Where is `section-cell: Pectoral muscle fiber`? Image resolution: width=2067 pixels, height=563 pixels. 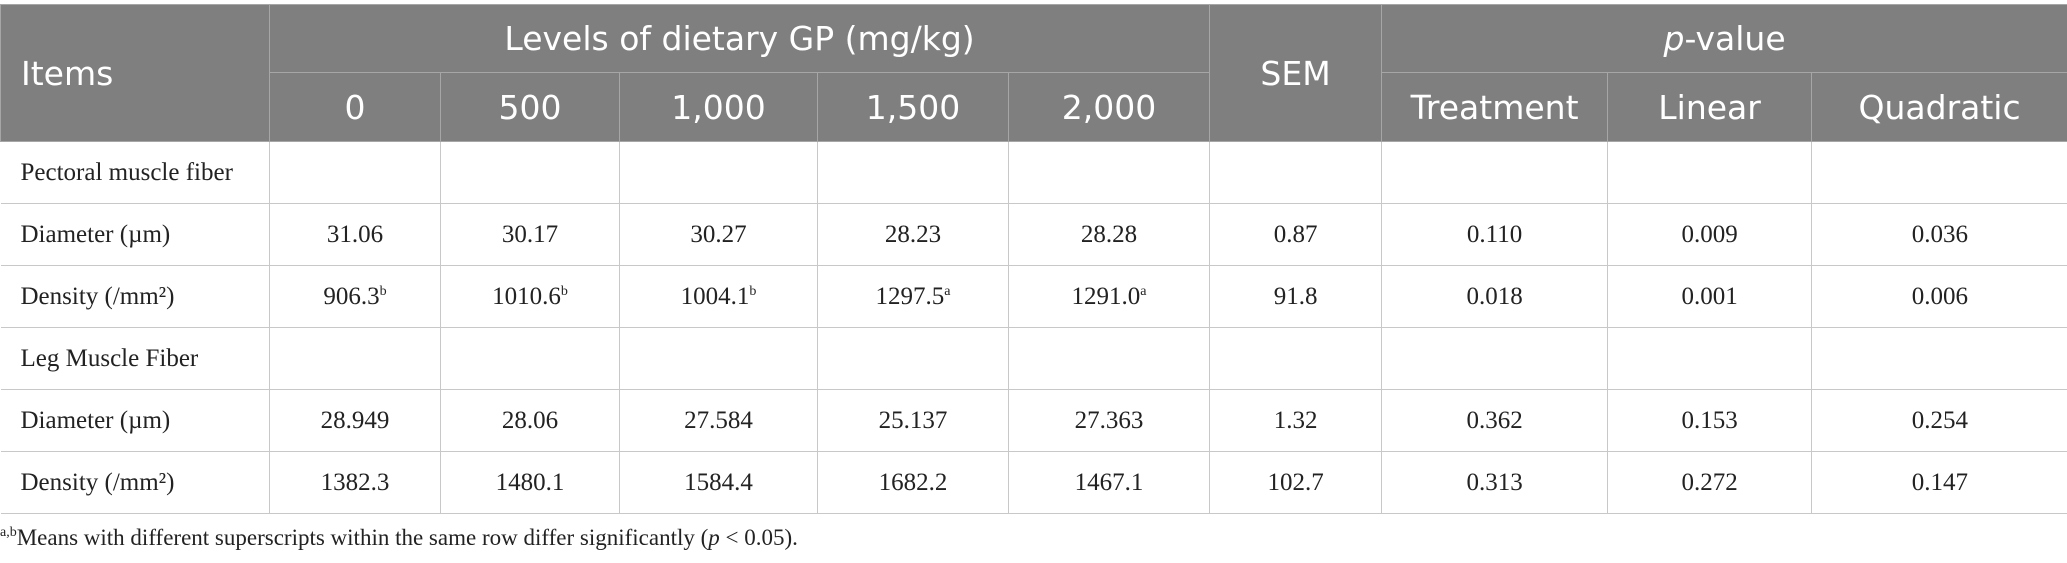
section-cell: Pectoral muscle fiber is located at coordinates (135, 172).